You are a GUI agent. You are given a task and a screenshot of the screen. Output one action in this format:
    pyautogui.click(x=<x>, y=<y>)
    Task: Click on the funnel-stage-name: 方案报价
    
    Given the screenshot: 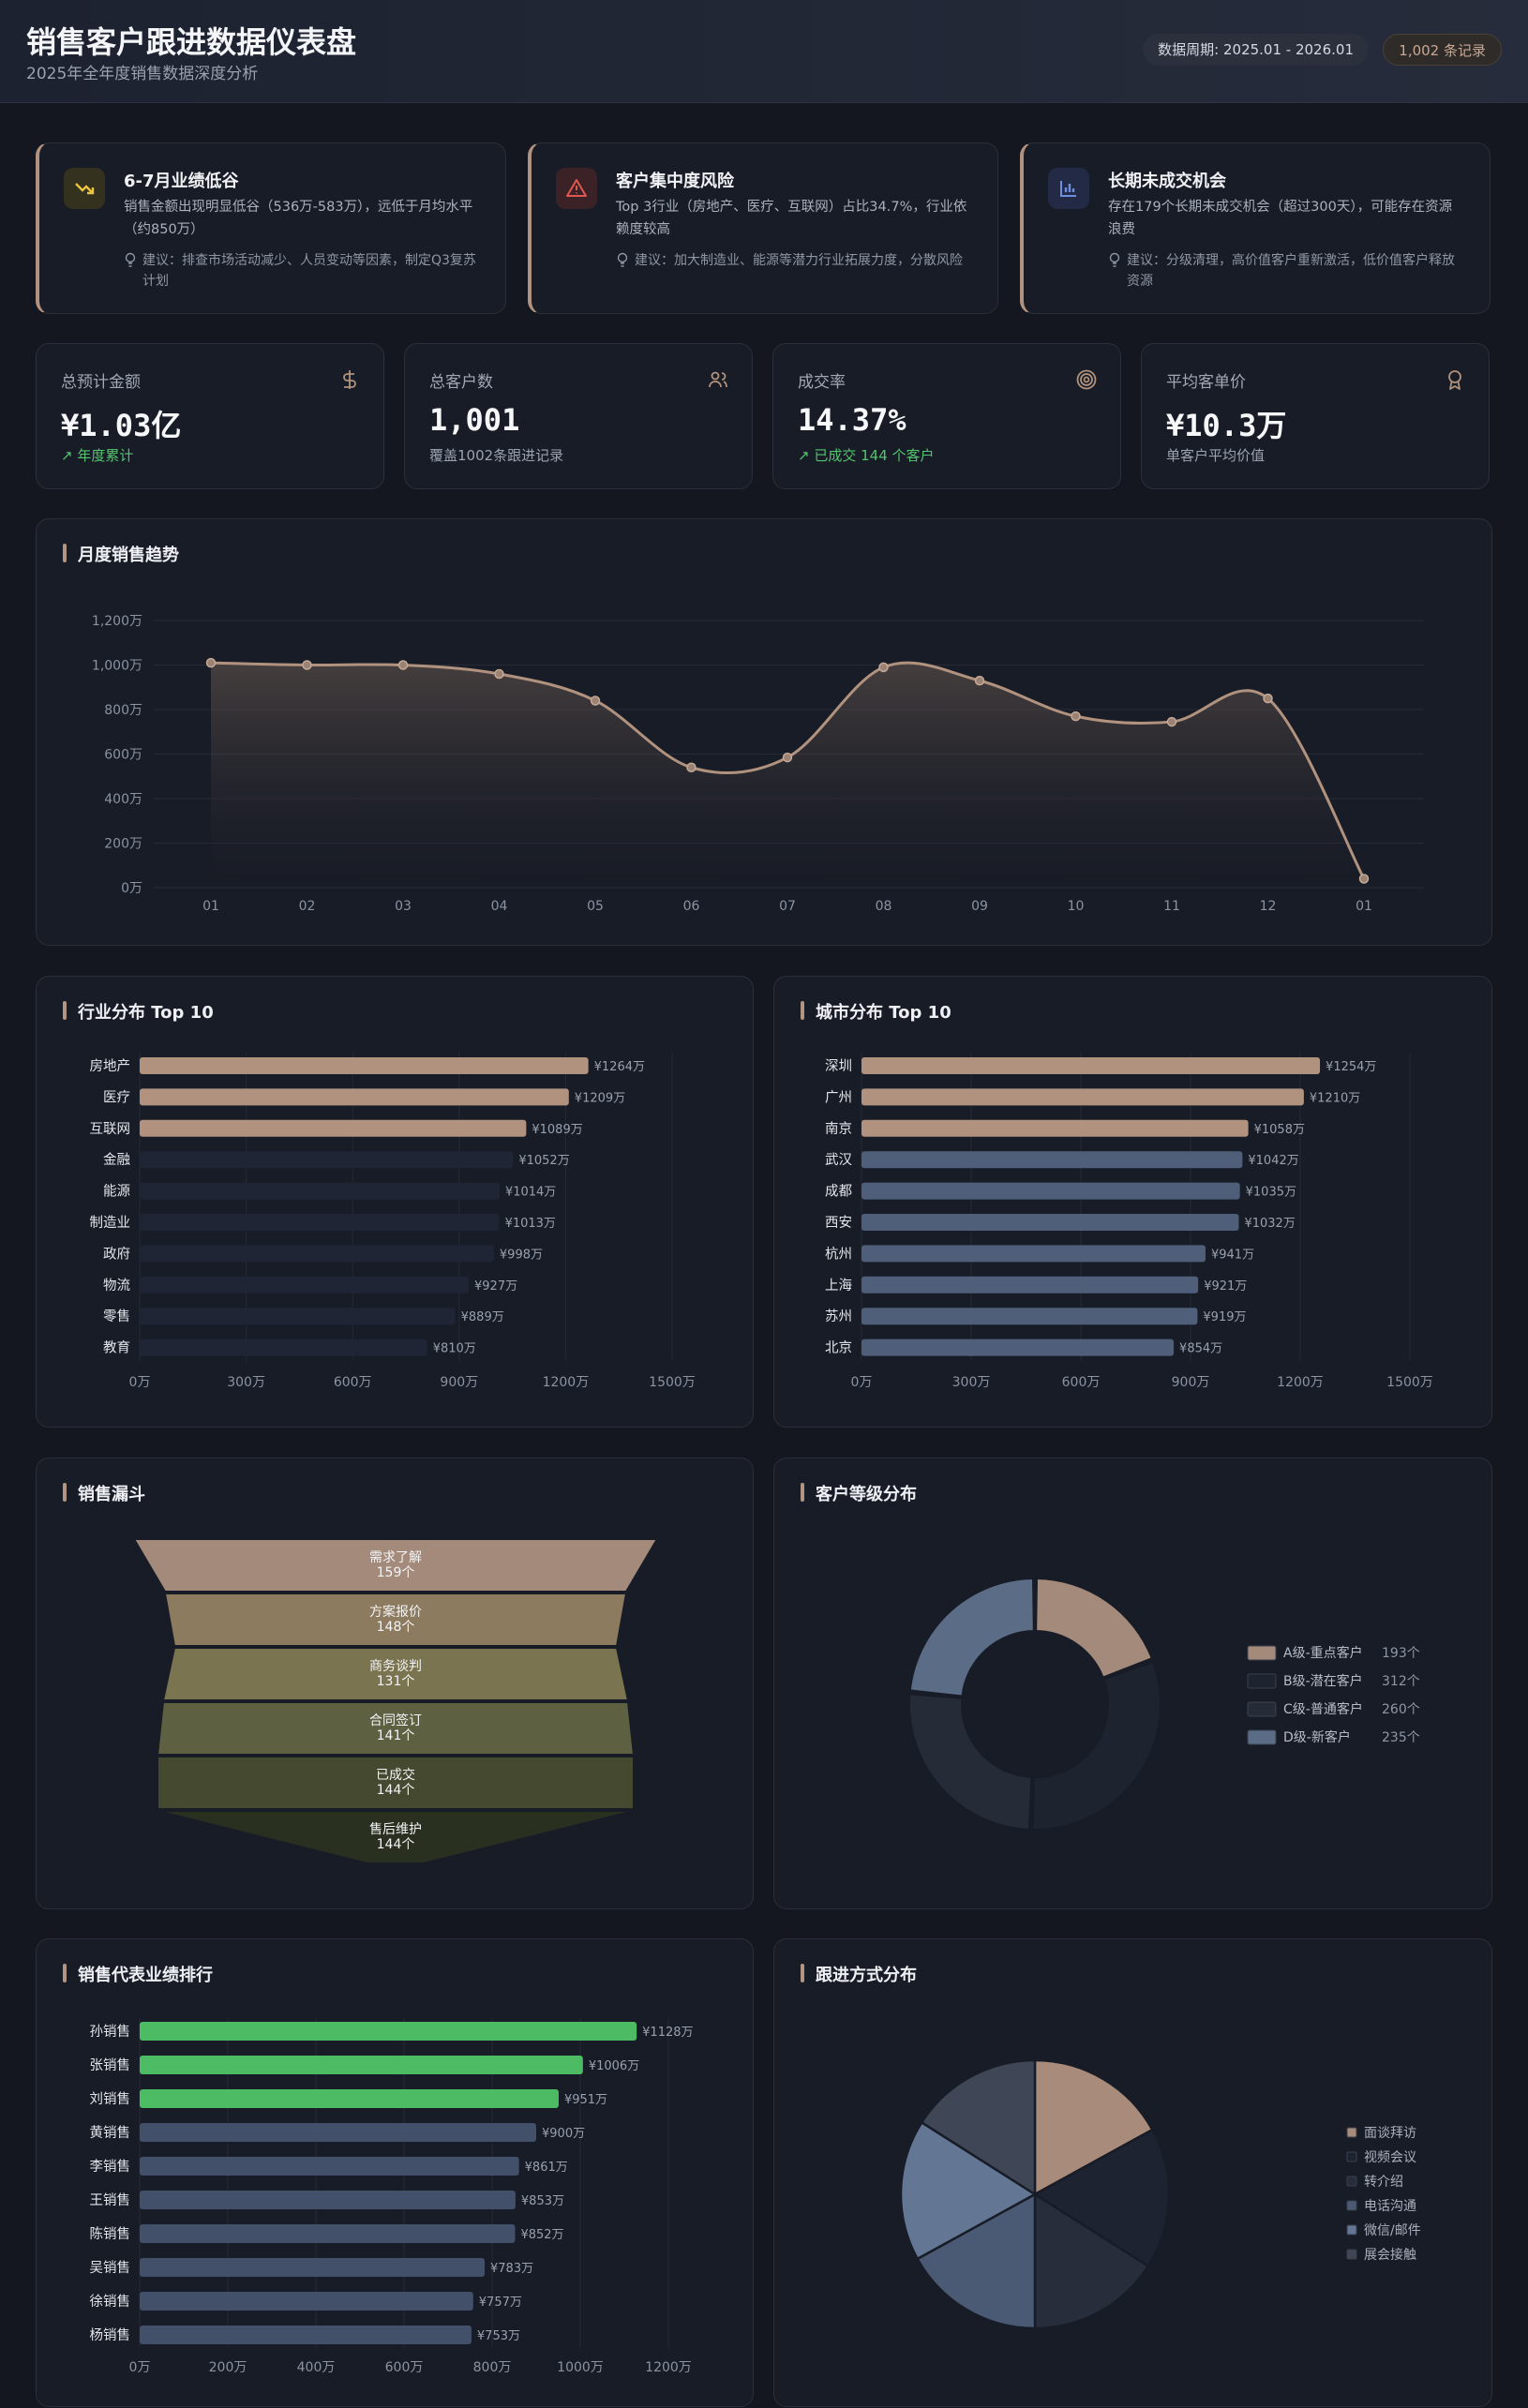 What is the action you would take?
    pyautogui.click(x=395, y=1612)
    